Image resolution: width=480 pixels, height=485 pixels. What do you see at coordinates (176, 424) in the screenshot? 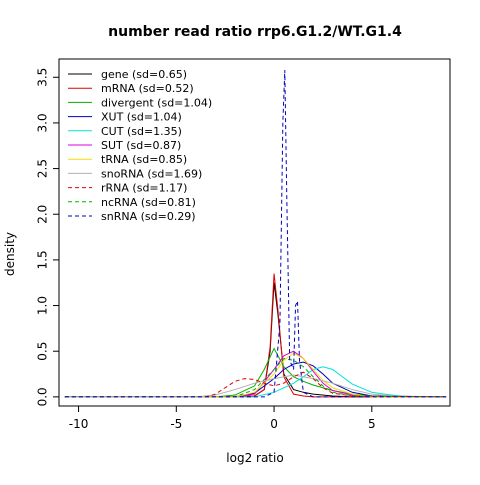
I see `x-tick-label: -5` at bounding box center [176, 424].